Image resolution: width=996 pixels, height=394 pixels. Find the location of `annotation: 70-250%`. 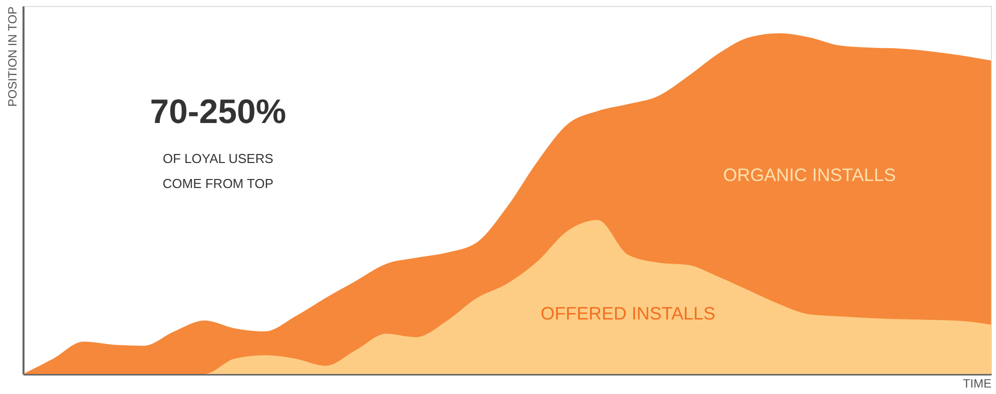

annotation: 70-250% is located at coordinates (218, 112).